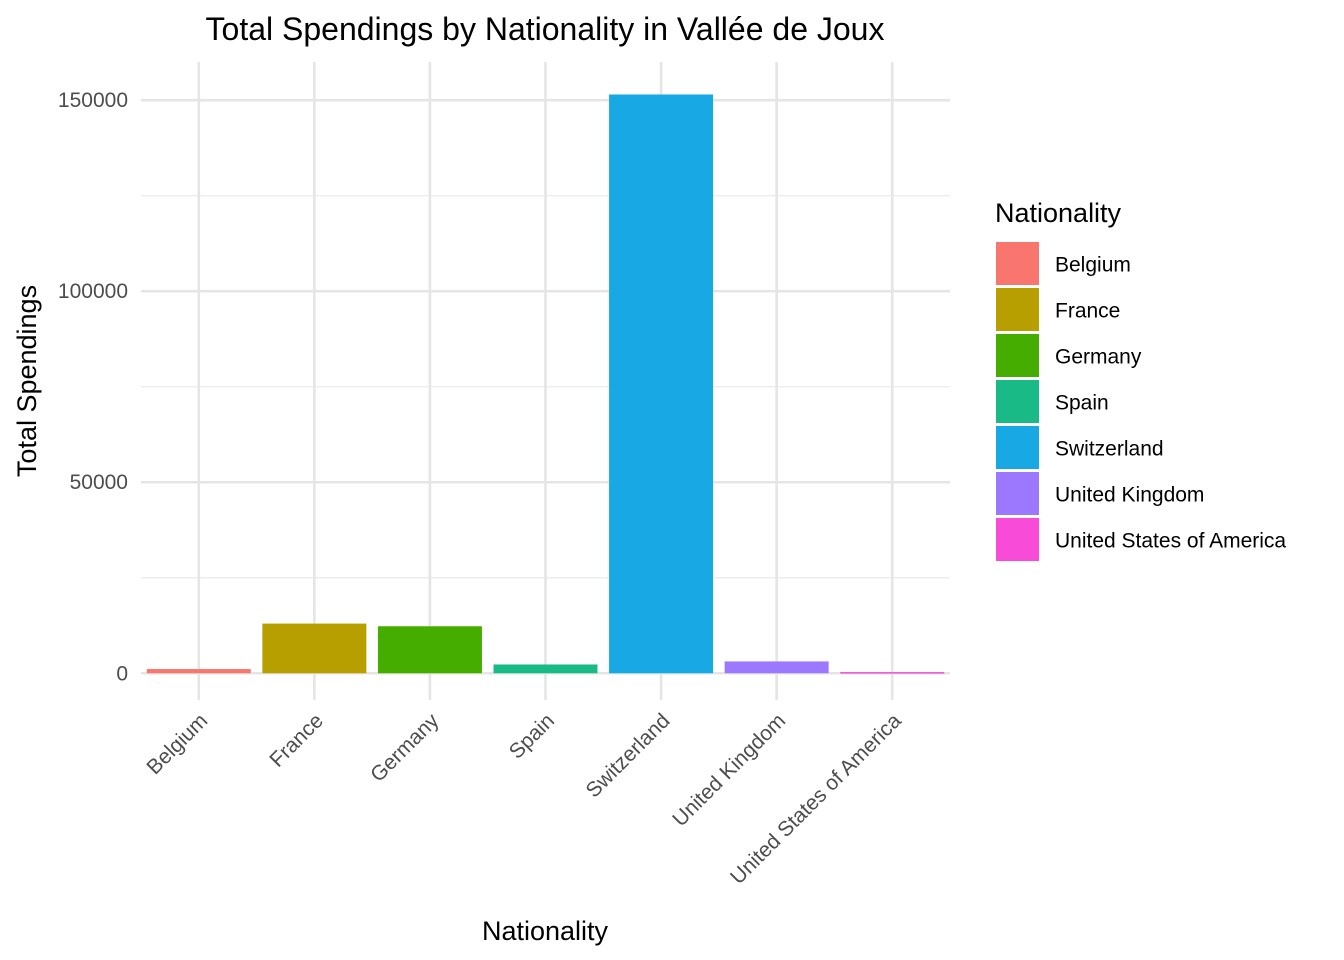 Image resolution: width=1344 pixels, height=960 pixels. Describe the element at coordinates (1082, 403) in the screenshot. I see `legend-label: Spain` at that location.